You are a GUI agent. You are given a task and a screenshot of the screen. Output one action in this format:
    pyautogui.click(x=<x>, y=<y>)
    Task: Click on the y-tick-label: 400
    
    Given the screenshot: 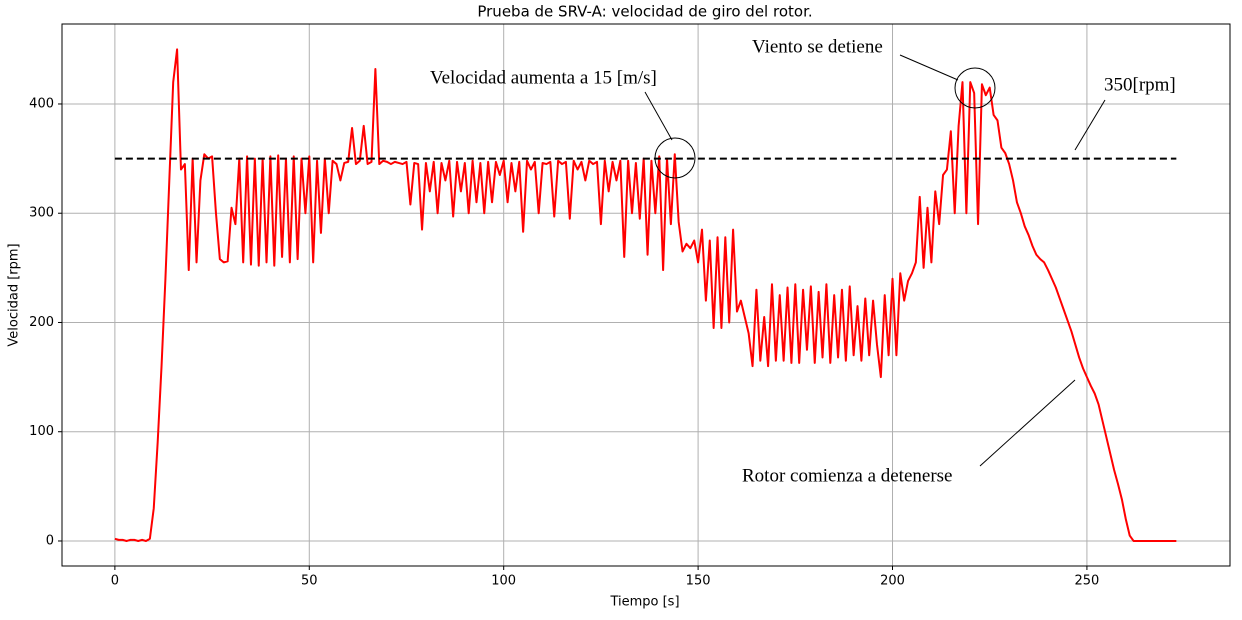 What is the action you would take?
    pyautogui.click(x=41, y=103)
    